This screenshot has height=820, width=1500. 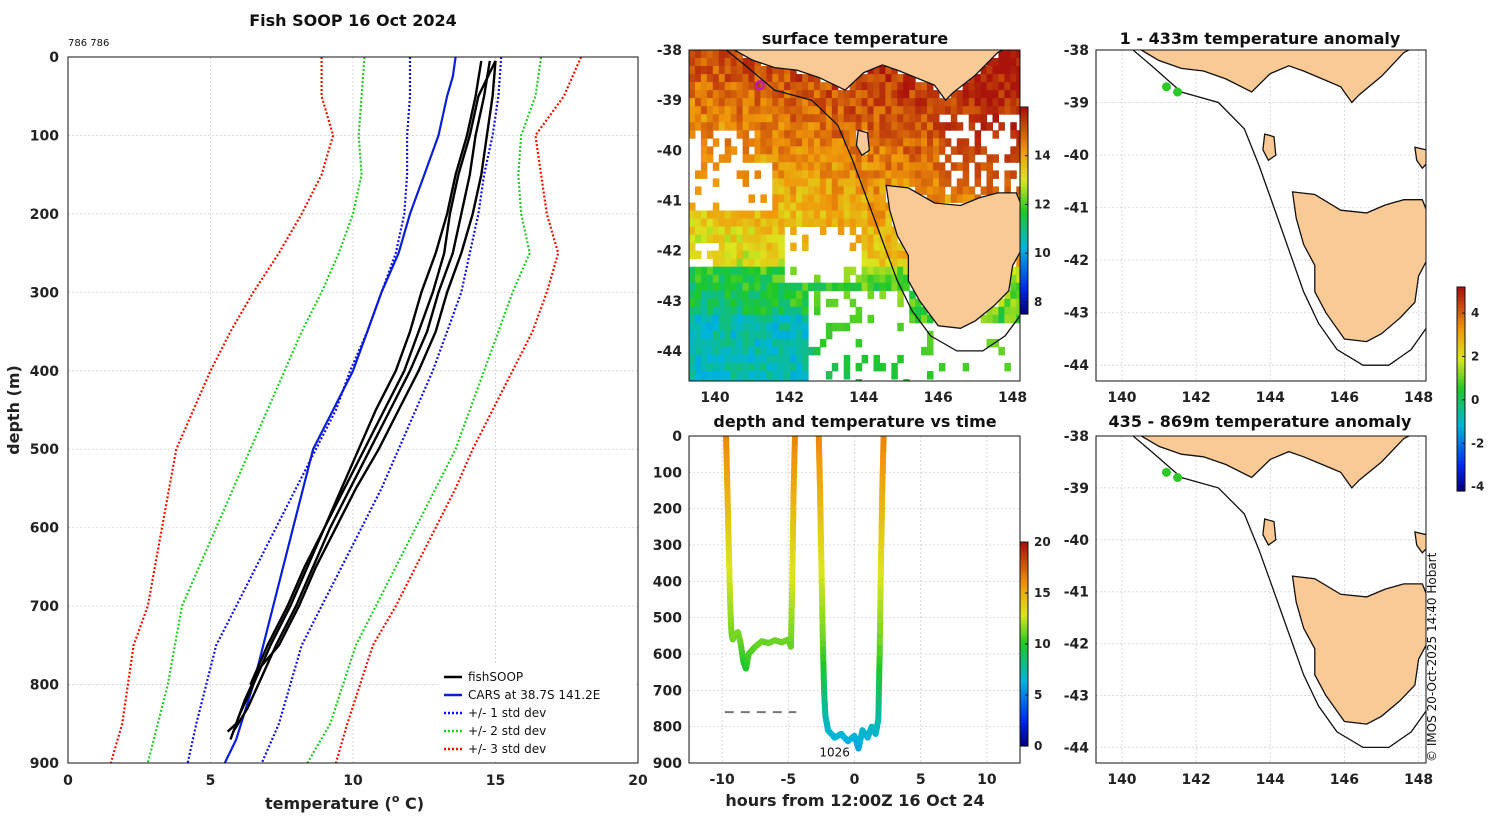 I want to click on sst-ytick-label: -41, so click(x=669, y=201).